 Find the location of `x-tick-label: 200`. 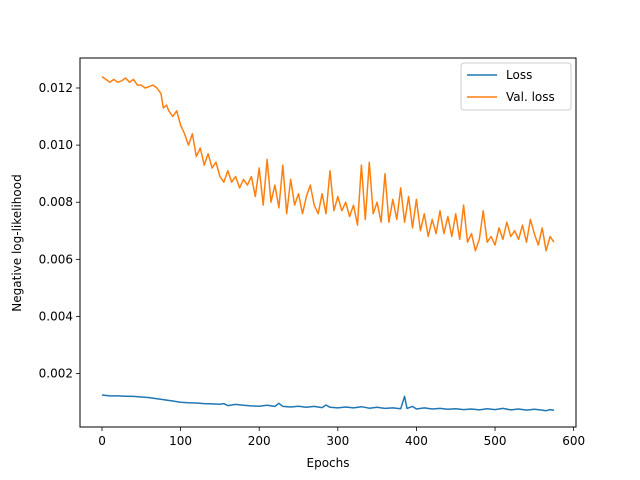

x-tick-label: 200 is located at coordinates (259, 441).